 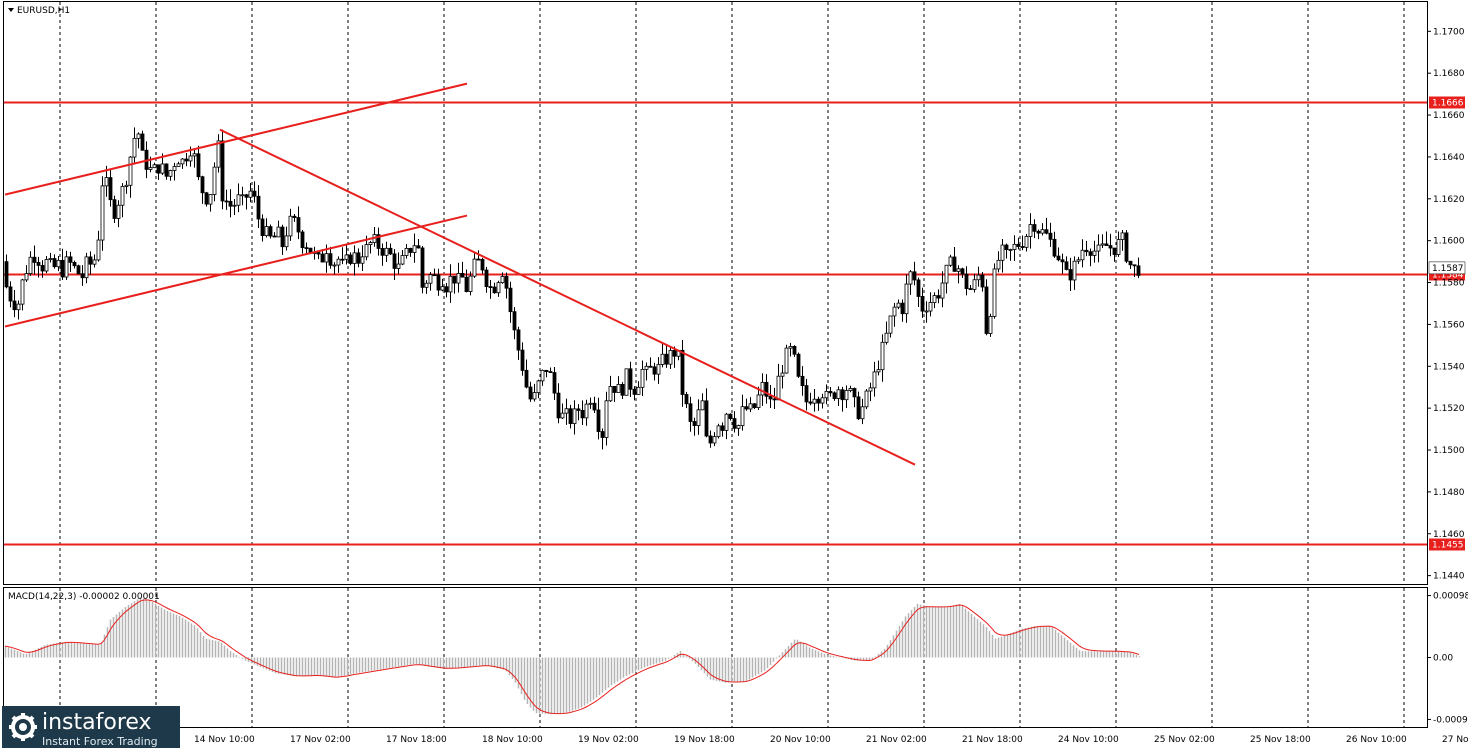 What do you see at coordinates (800, 740) in the screenshot?
I see `time-axis-label: 20 Nov 10:00` at bounding box center [800, 740].